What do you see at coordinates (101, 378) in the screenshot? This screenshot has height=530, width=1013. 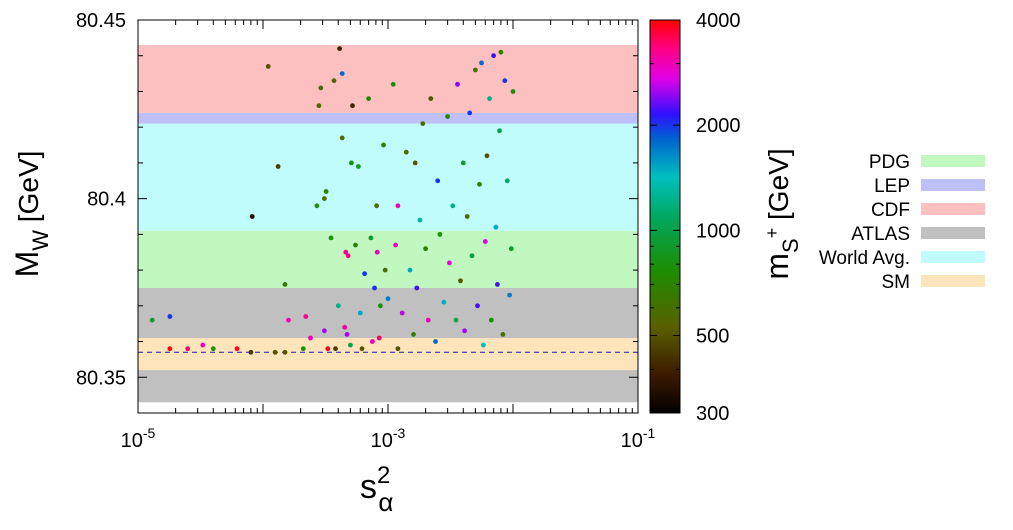 I see `y-tick-label: 80.35` at bounding box center [101, 378].